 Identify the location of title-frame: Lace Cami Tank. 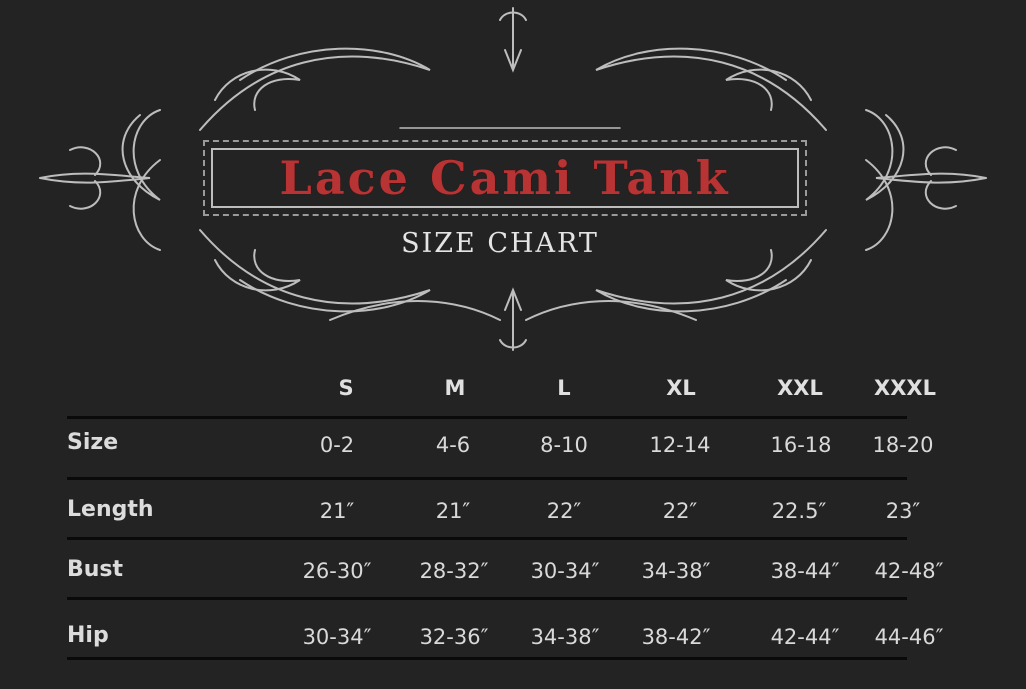
(505, 178).